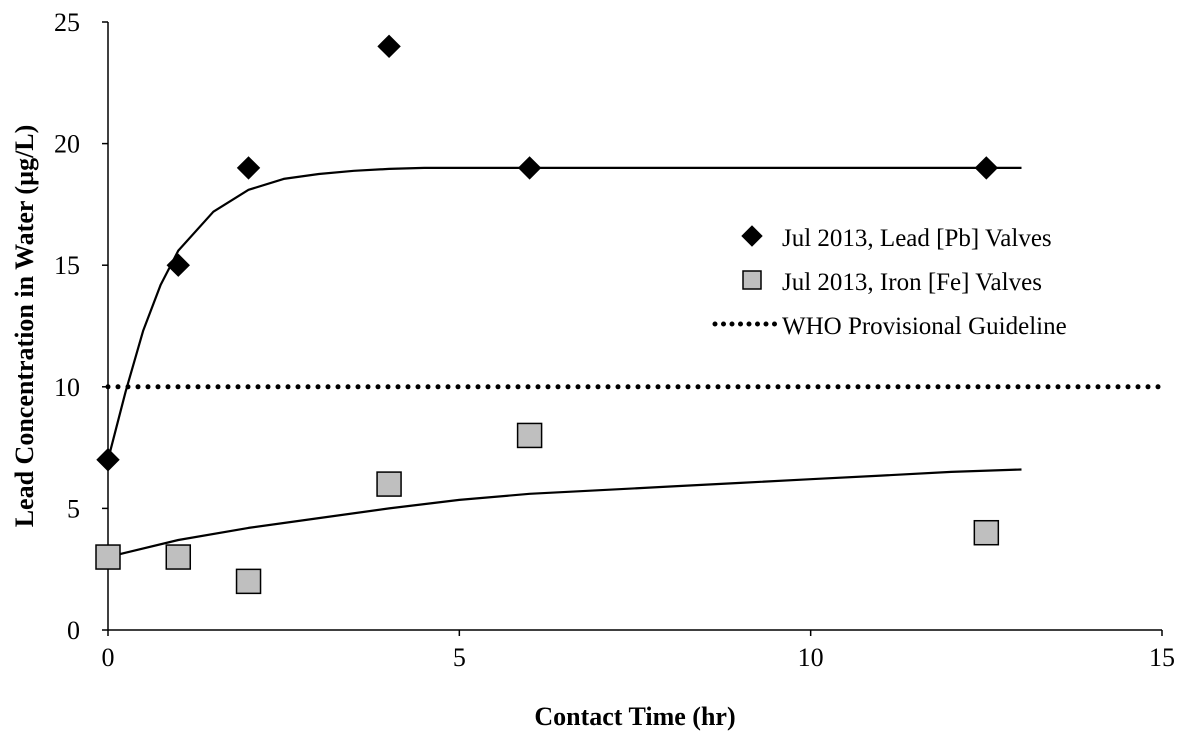 This screenshot has height=733, width=1186. What do you see at coordinates (67, 265) in the screenshot?
I see `y-tick-label: 15` at bounding box center [67, 265].